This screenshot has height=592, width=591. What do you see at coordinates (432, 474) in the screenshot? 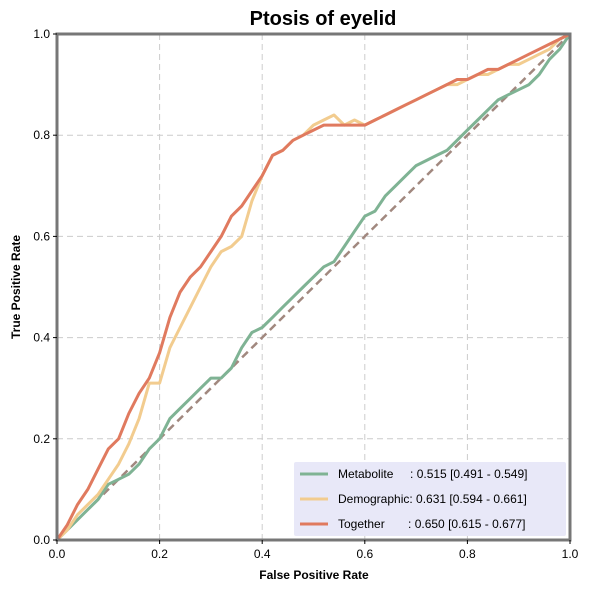
I see `legend-label-metabolite: Metabolite : 0.515 [0.491 - 0.549]` at bounding box center [432, 474].